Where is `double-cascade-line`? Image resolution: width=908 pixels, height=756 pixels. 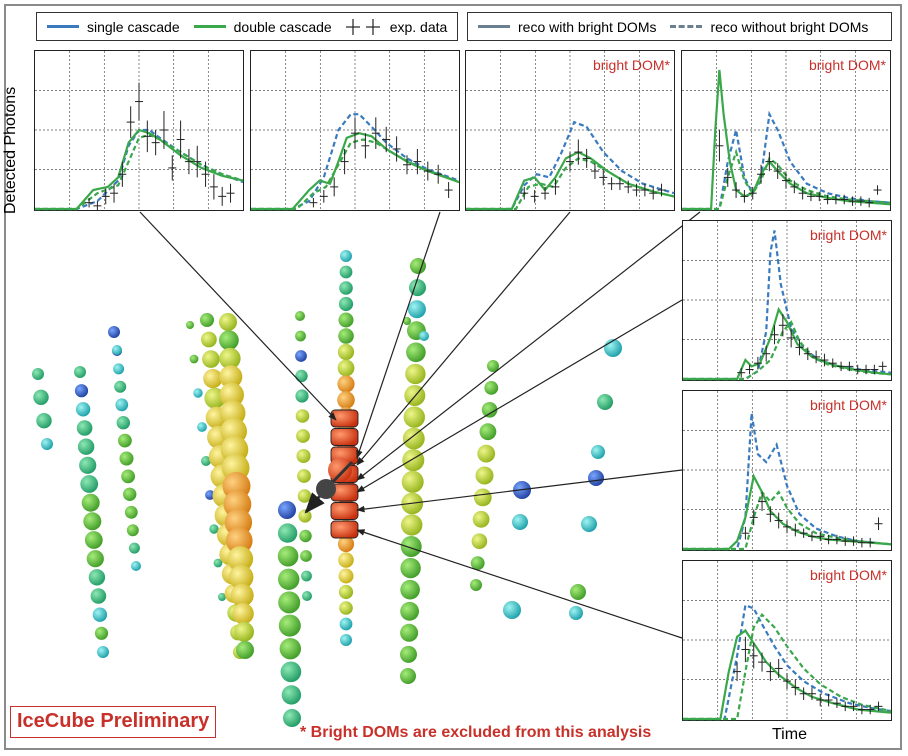
double-cascade-line is located at coordinates (786, 140).